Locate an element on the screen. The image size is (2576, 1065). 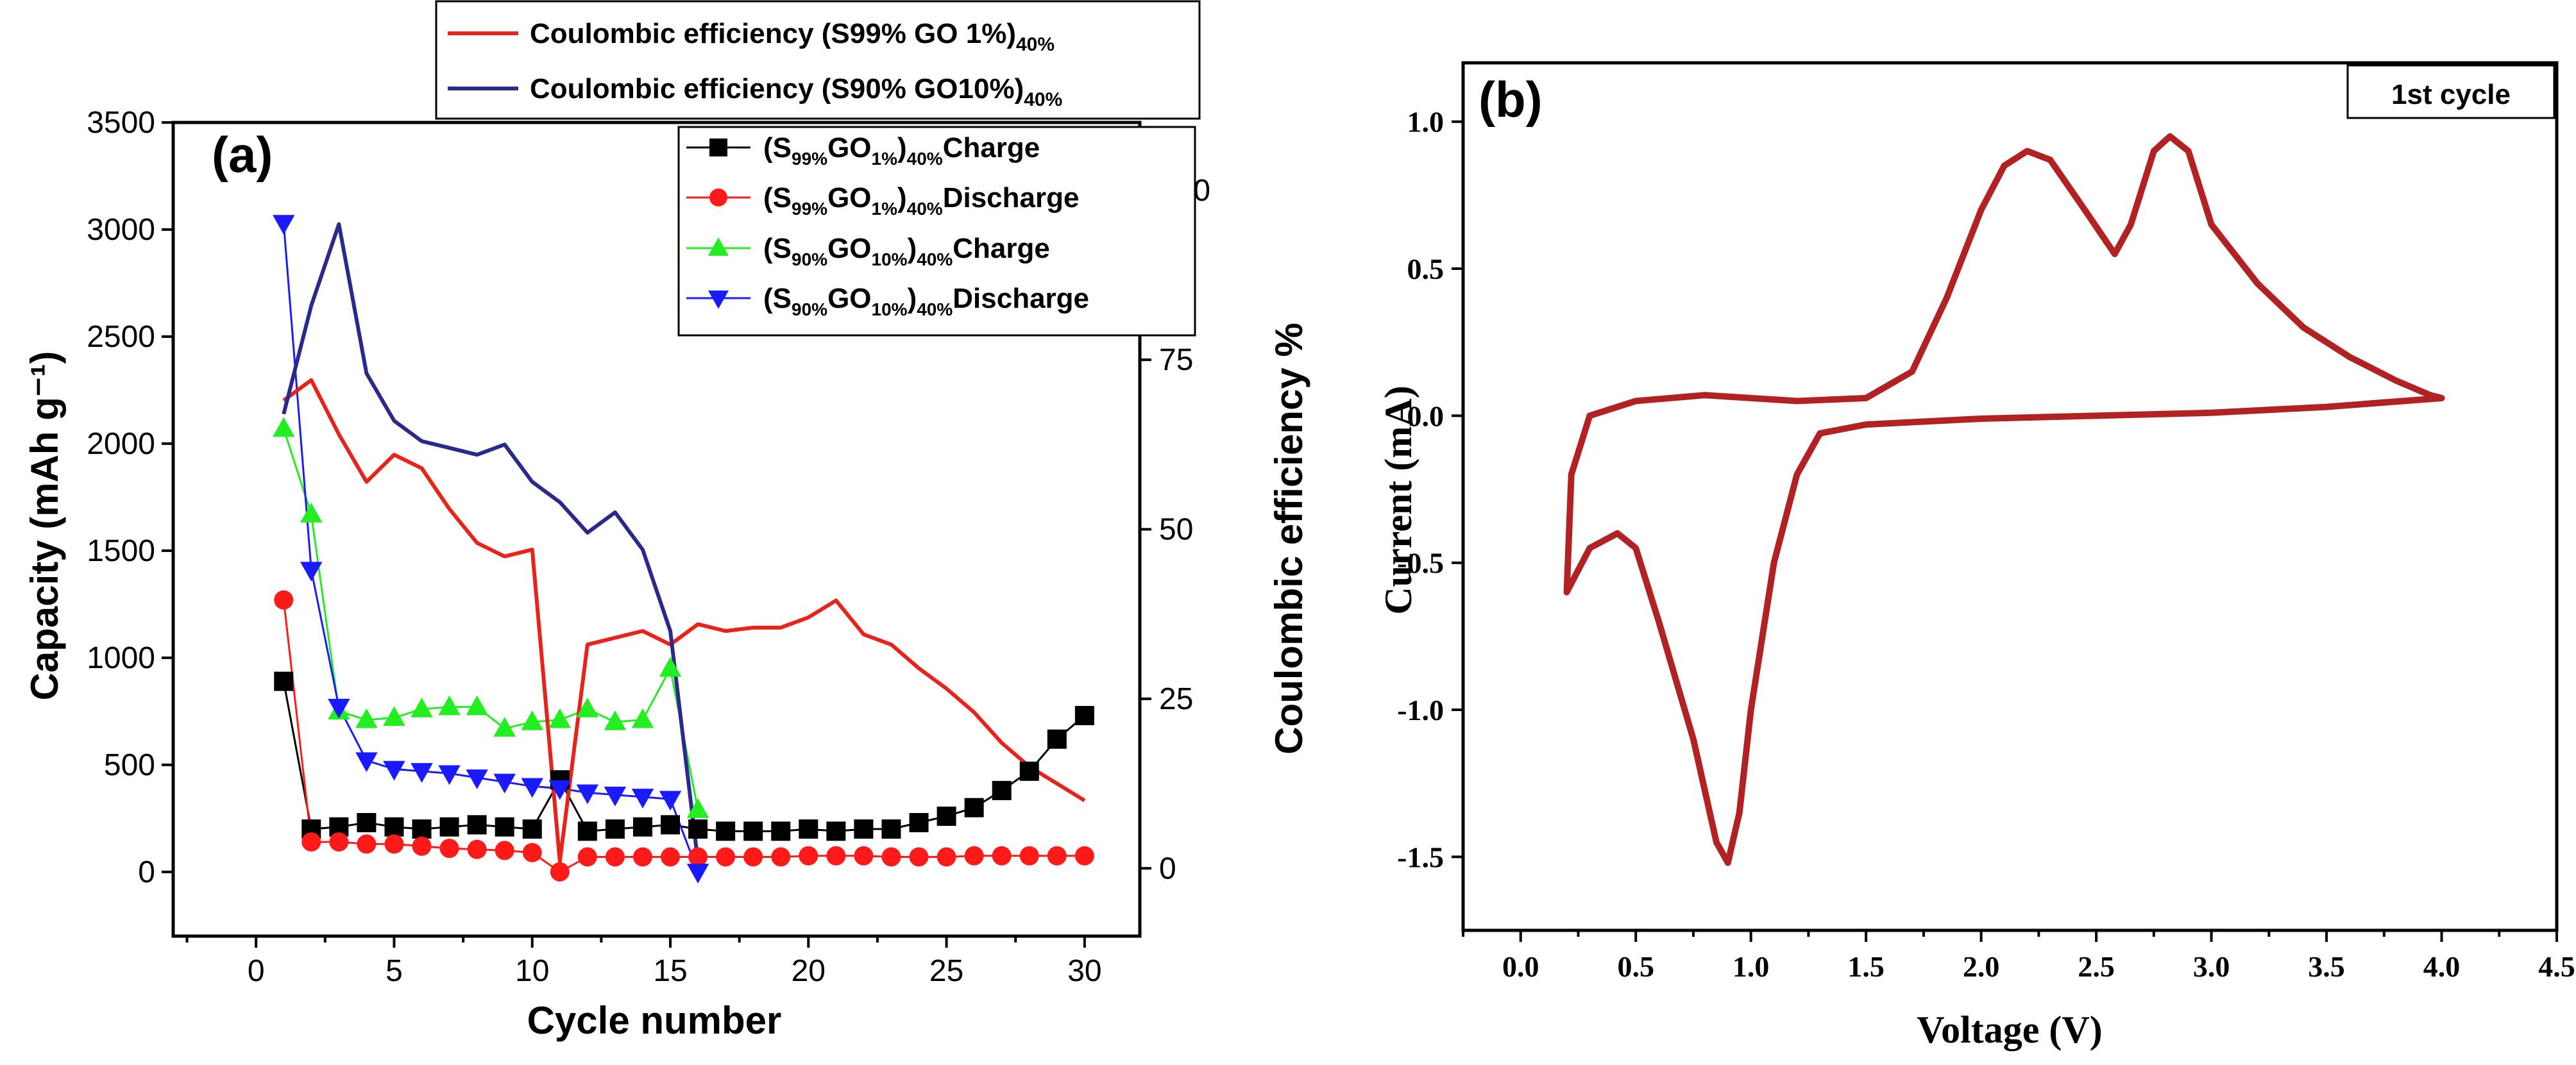
panel-b-x-tick-label: 3.0 is located at coordinates (2211, 966).